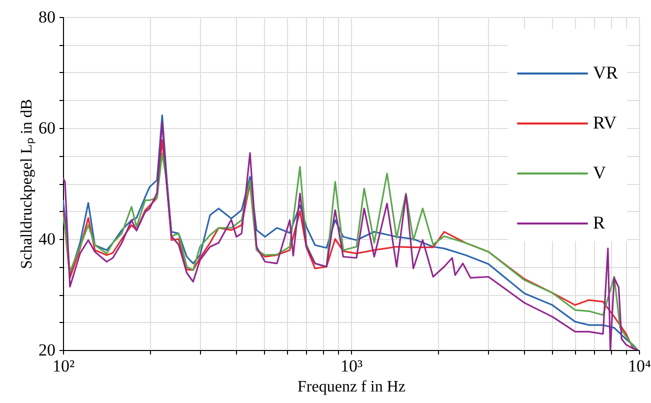 The width and height of the screenshot is (651, 403). What do you see at coordinates (605, 72) in the screenshot?
I see `legend-label: VR` at bounding box center [605, 72].